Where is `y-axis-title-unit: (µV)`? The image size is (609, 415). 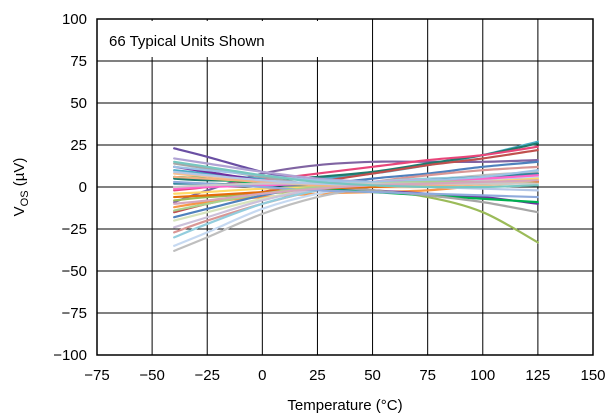
y-axis-title-unit: (µV) is located at coordinates (19, 174).